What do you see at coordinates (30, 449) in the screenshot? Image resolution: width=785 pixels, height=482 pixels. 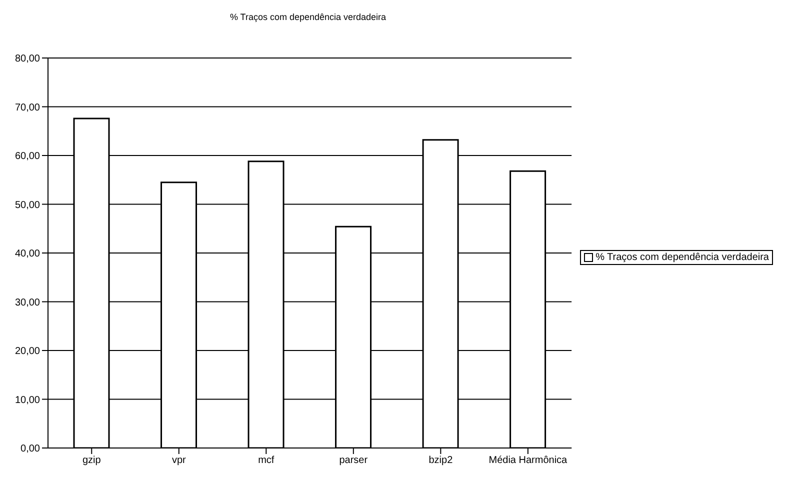 I see `y-tick-label: 0,00` at bounding box center [30, 449].